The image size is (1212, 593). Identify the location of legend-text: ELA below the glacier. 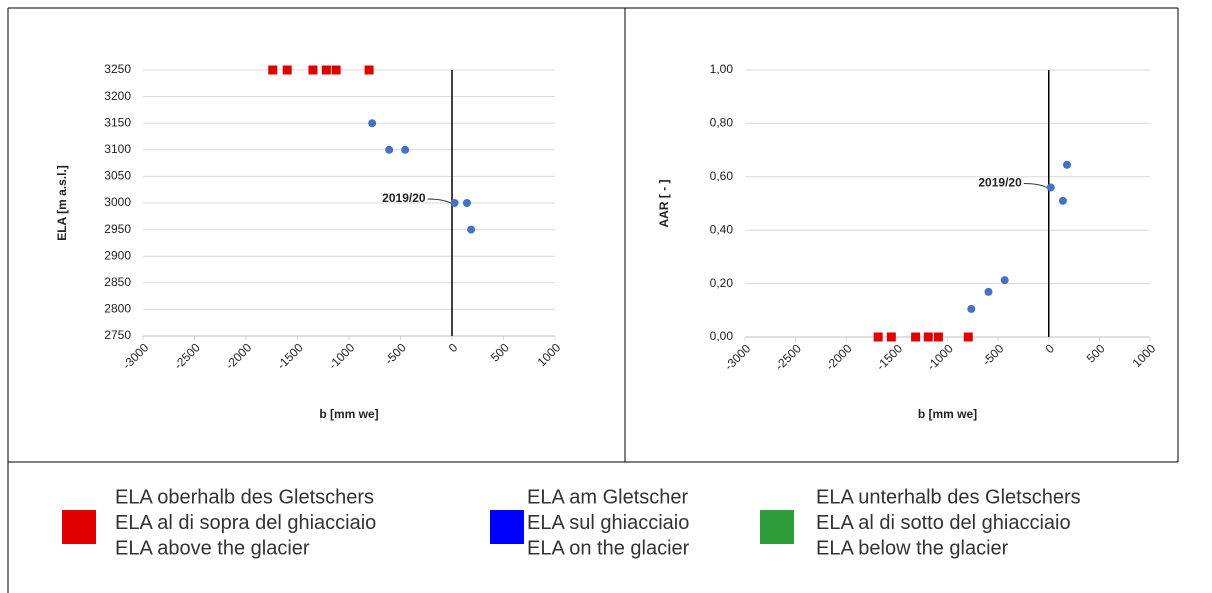
(912, 548).